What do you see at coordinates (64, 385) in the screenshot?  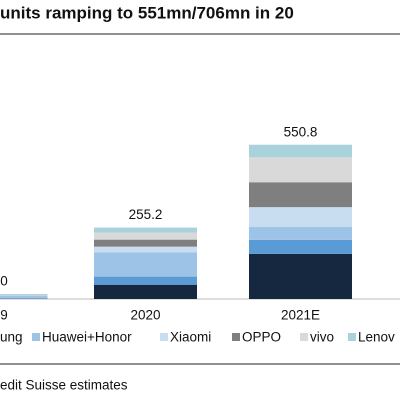 I see `source: edit Suisse estimates` at bounding box center [64, 385].